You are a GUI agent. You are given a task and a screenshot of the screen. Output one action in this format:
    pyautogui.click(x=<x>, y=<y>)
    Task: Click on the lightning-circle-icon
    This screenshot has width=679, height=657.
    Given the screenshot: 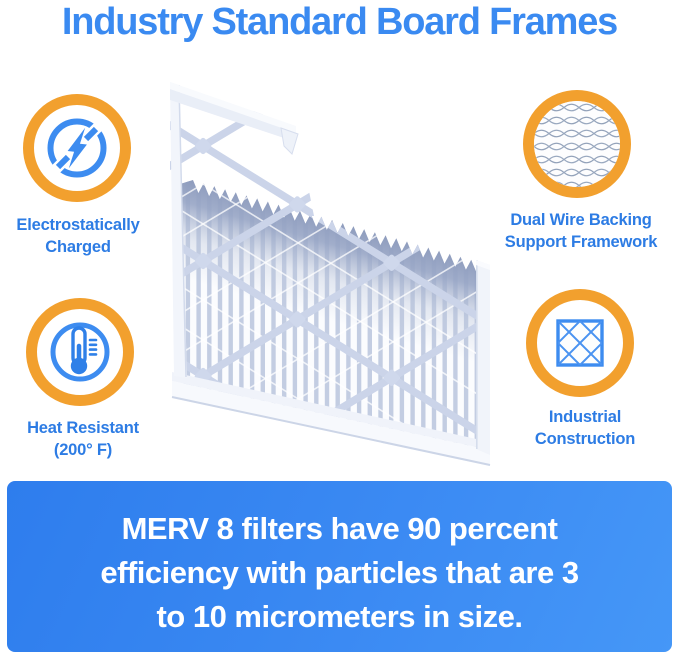 What is the action you would take?
    pyautogui.click(x=77, y=148)
    